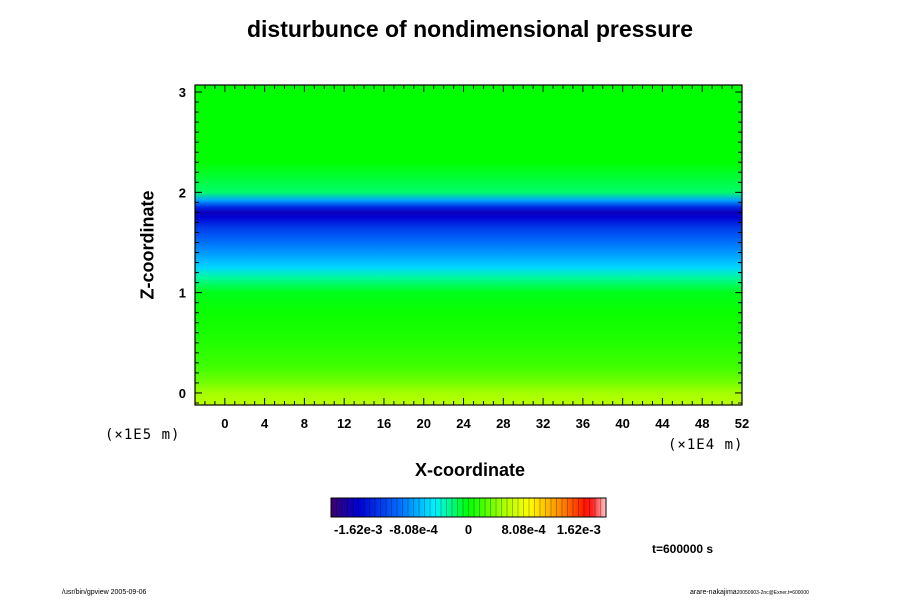 The width and height of the screenshot is (900, 600). Describe the element at coordinates (104, 592) in the screenshot. I see `footer-left: /usr/bin/gpview 2005-09-06` at that location.